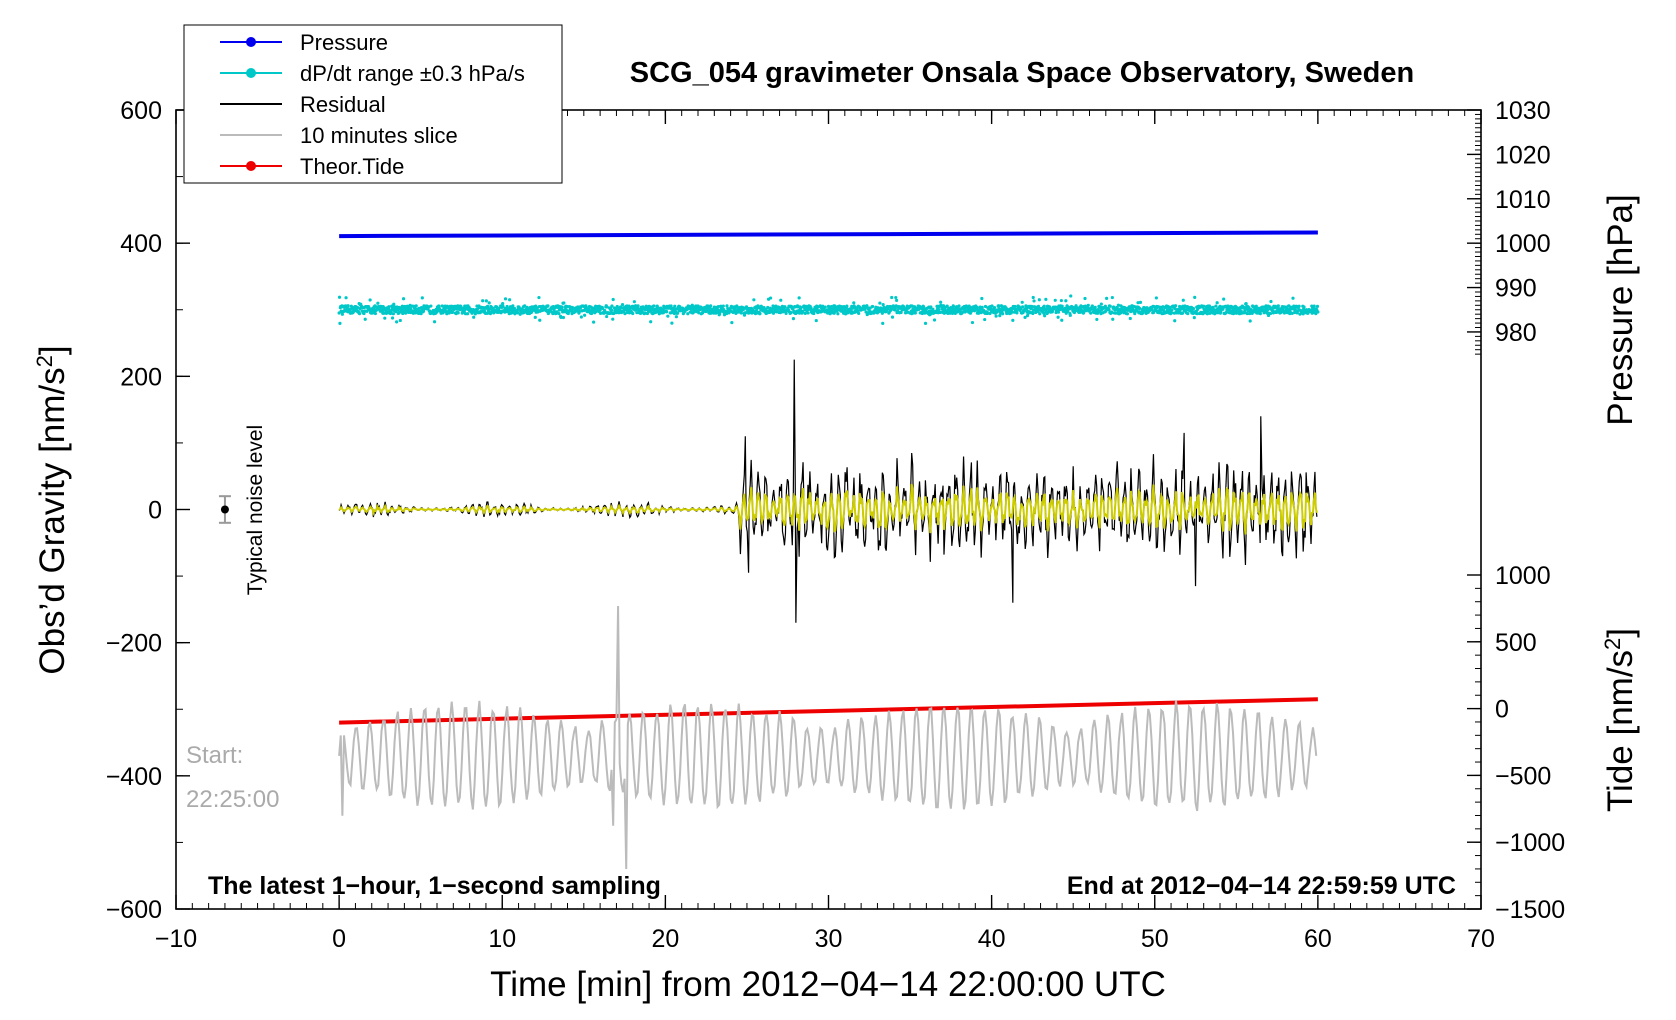 The width and height of the screenshot is (1676, 1020). I want to click on x-tick-label: 60, so click(1318, 939).